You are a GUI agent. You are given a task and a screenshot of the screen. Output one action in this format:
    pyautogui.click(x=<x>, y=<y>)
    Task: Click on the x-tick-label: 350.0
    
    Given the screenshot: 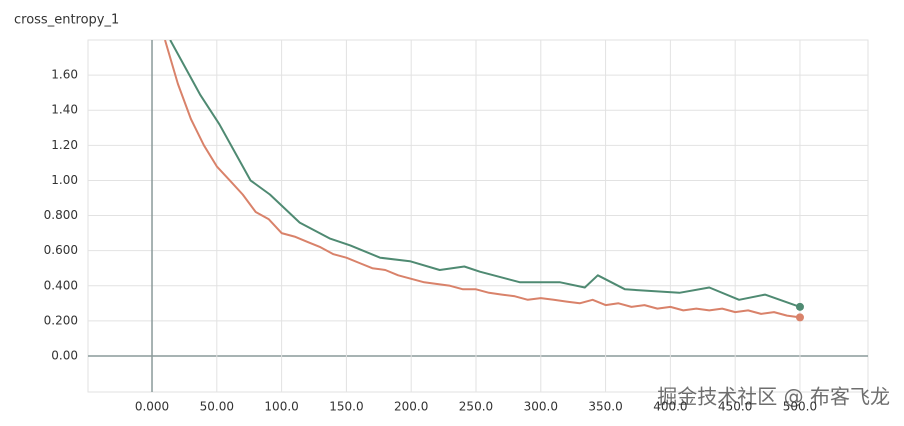 What is the action you would take?
    pyautogui.click(x=605, y=407)
    